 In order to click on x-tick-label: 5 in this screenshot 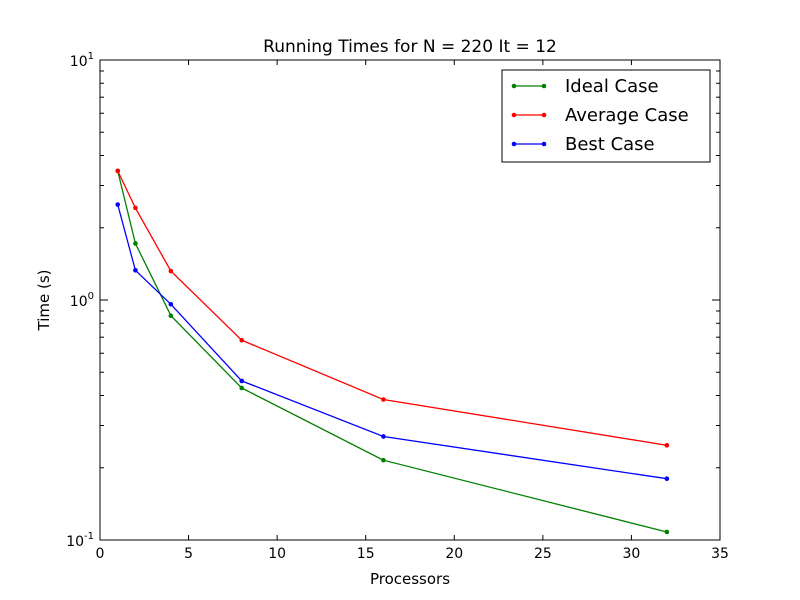, I will do `click(188, 554)`.